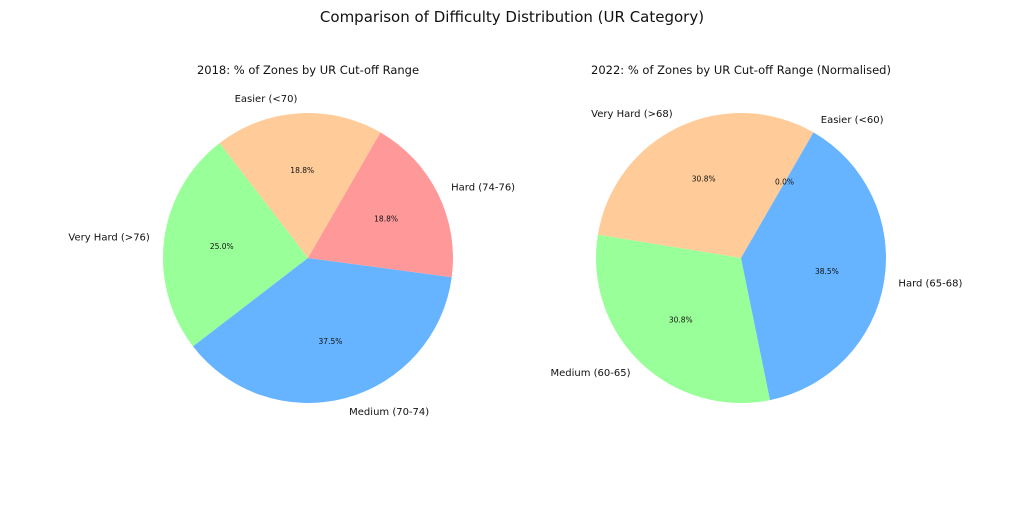 This screenshot has width=1024, height=516. Describe the element at coordinates (389, 412) in the screenshot. I see `pie-2018-medium-70-74-label: Medium (70-74)` at that location.